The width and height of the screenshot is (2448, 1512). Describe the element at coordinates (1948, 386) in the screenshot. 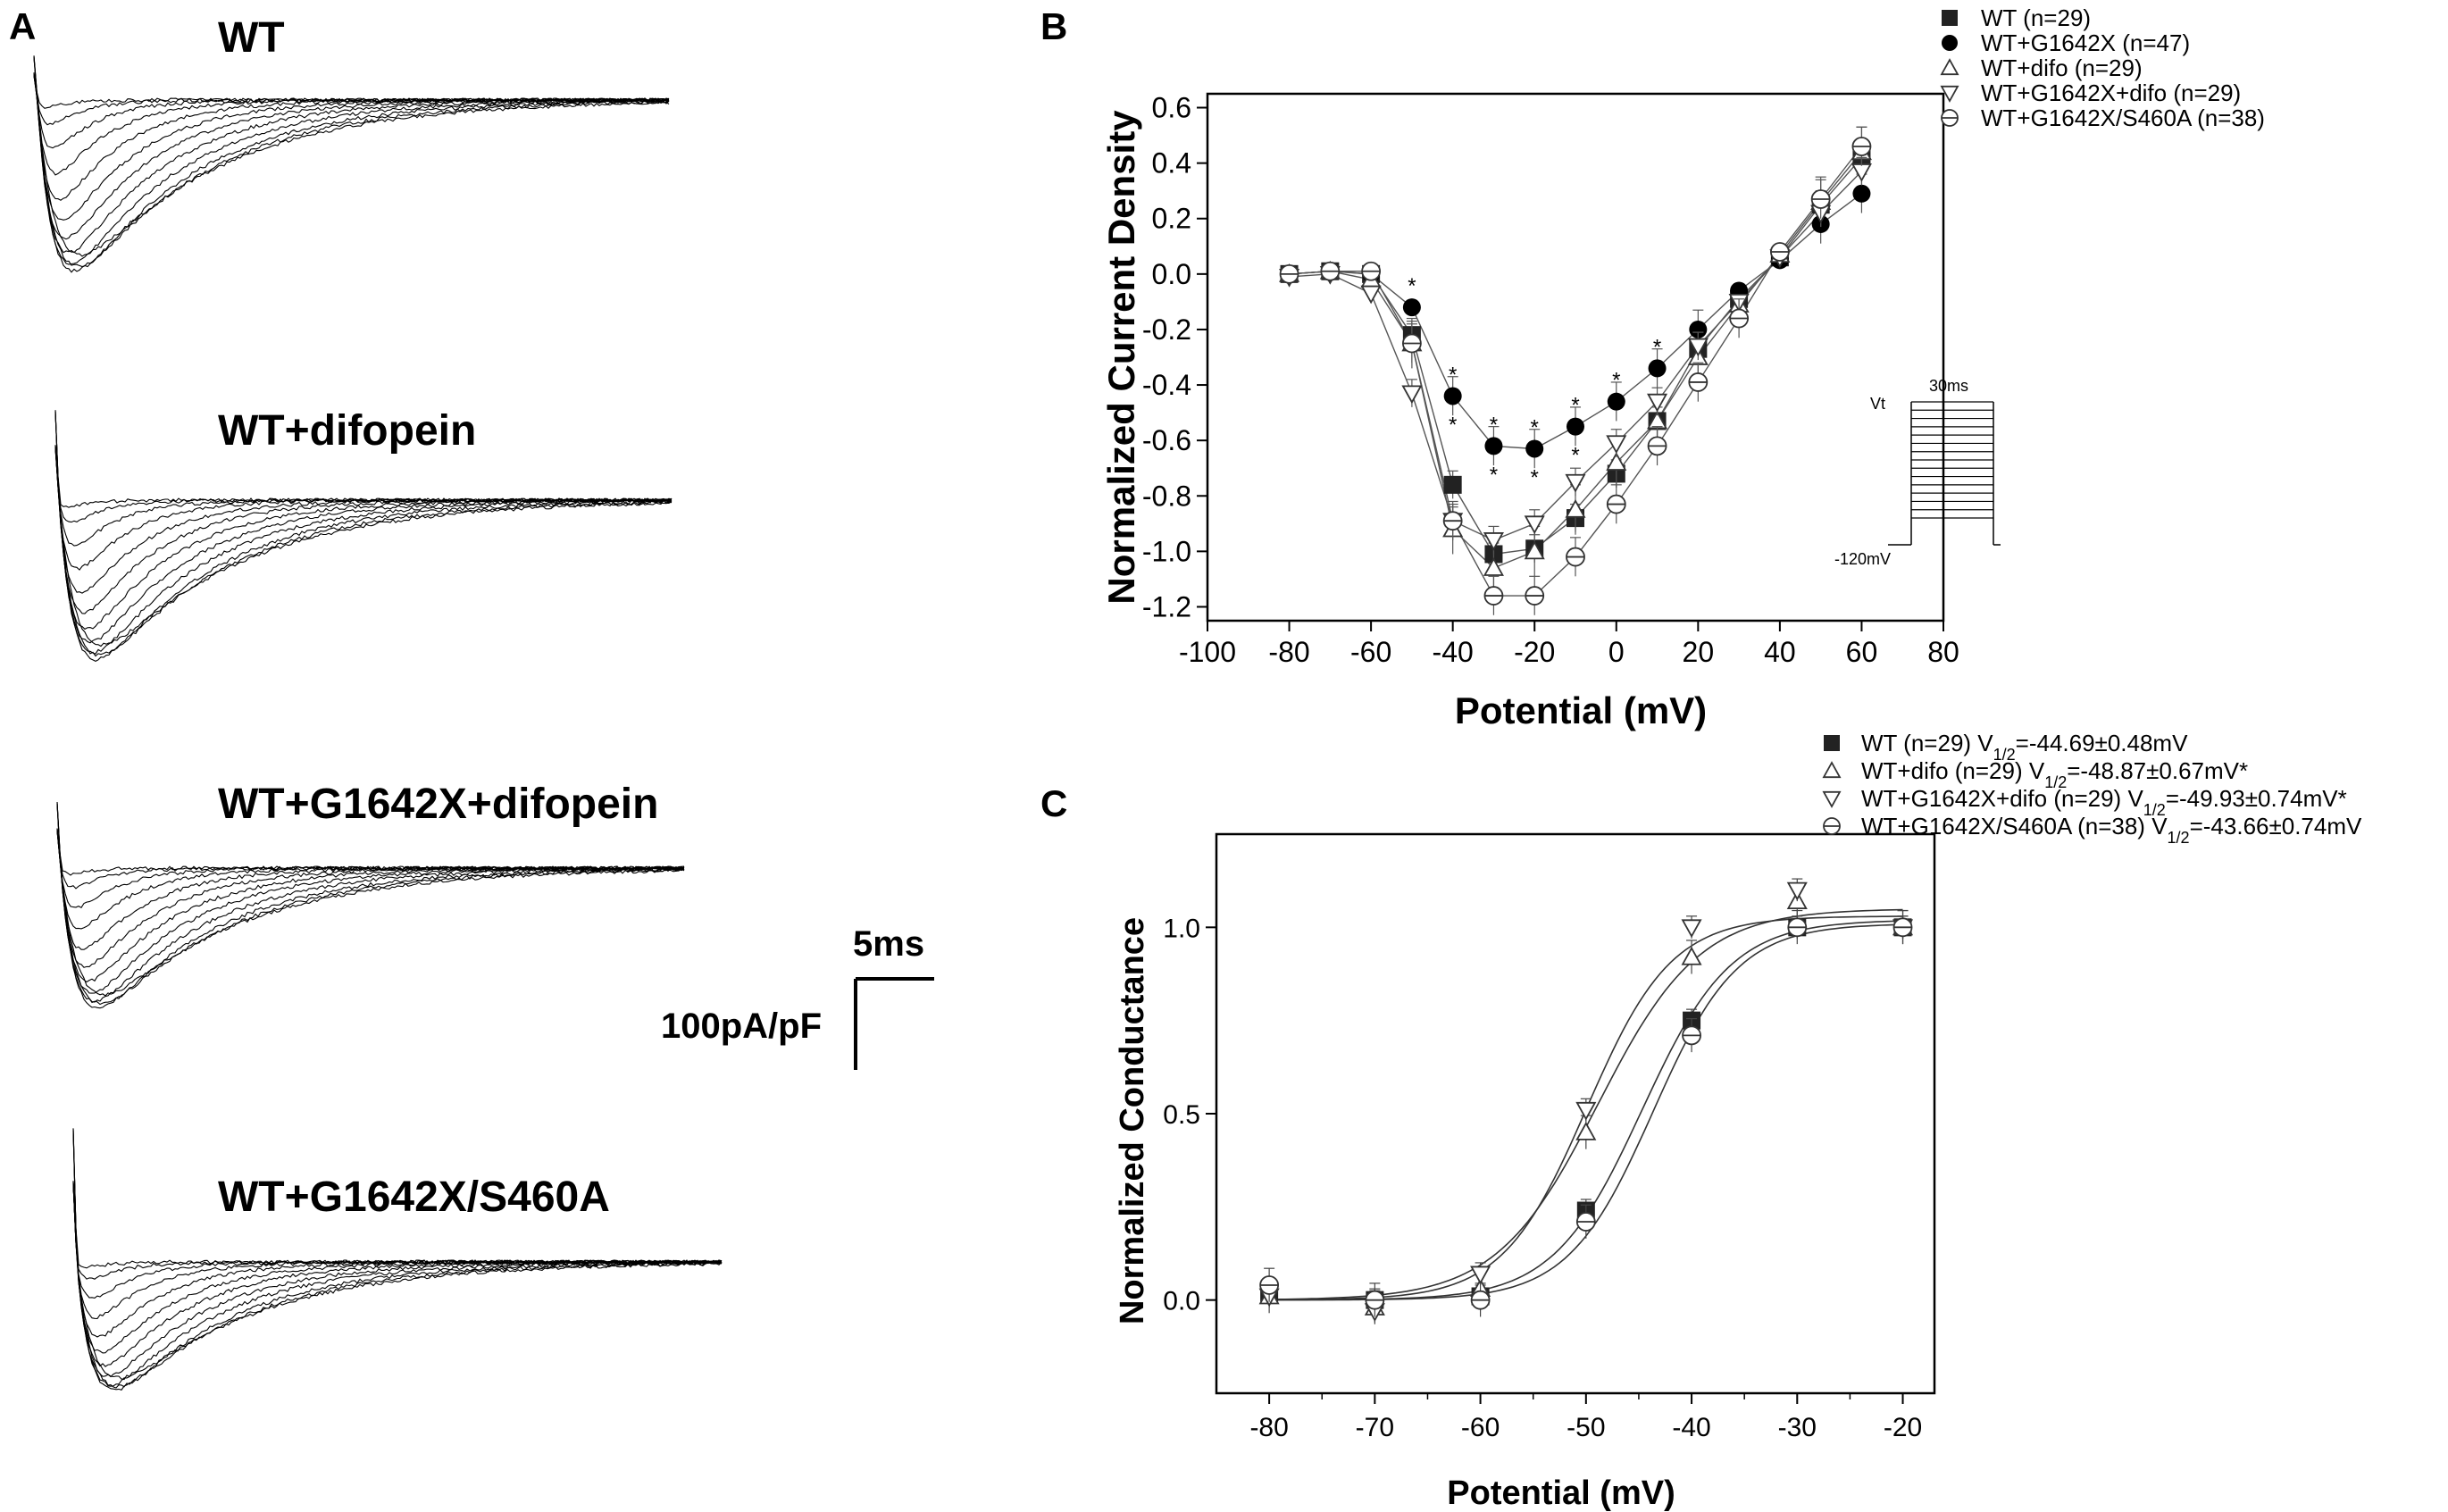

I see `inset-time-label: 30ms` at that location.